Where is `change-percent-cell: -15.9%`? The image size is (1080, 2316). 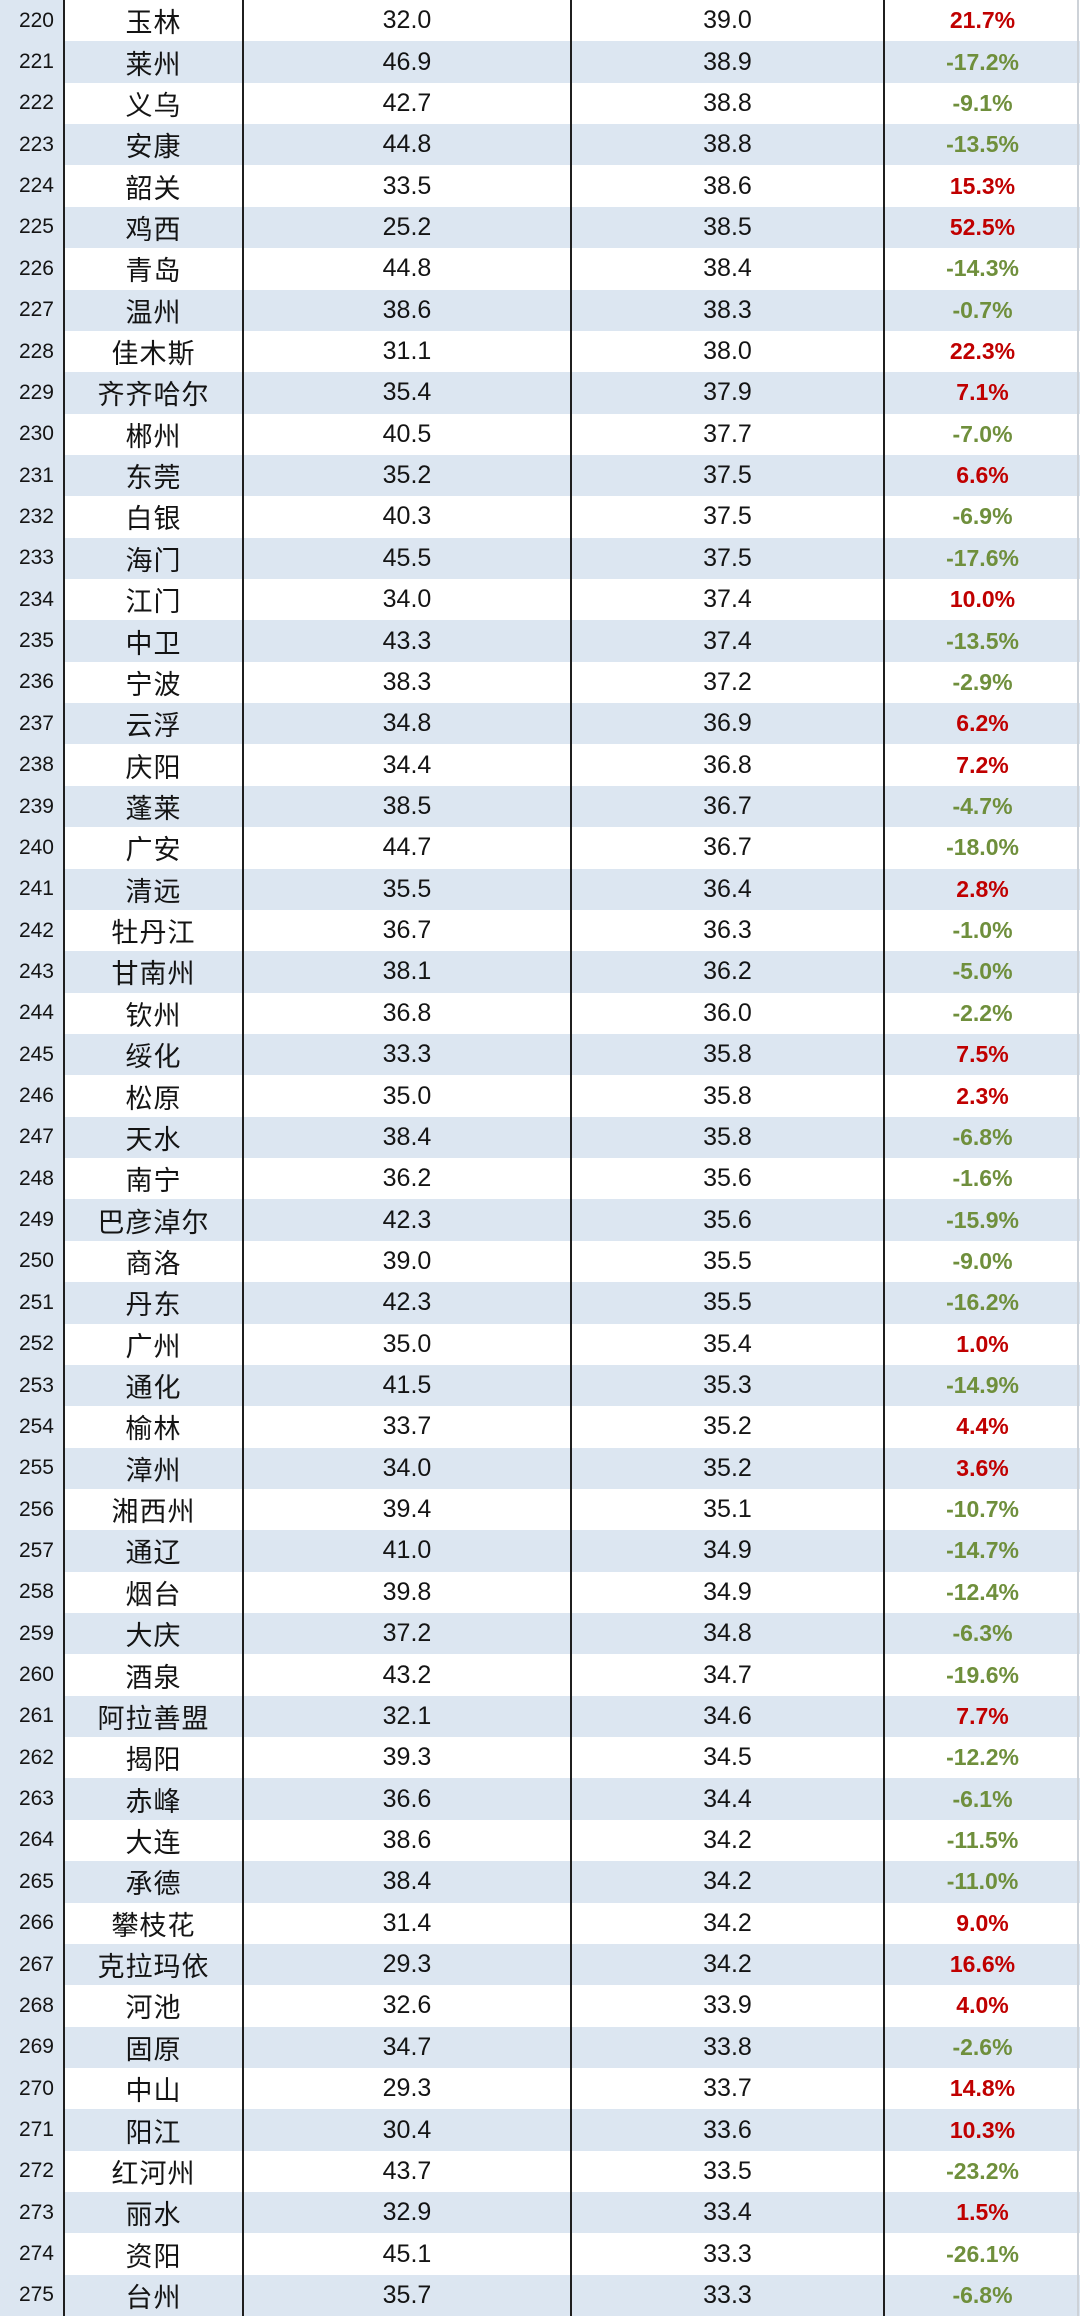 change-percent-cell: -15.9% is located at coordinates (982, 1219).